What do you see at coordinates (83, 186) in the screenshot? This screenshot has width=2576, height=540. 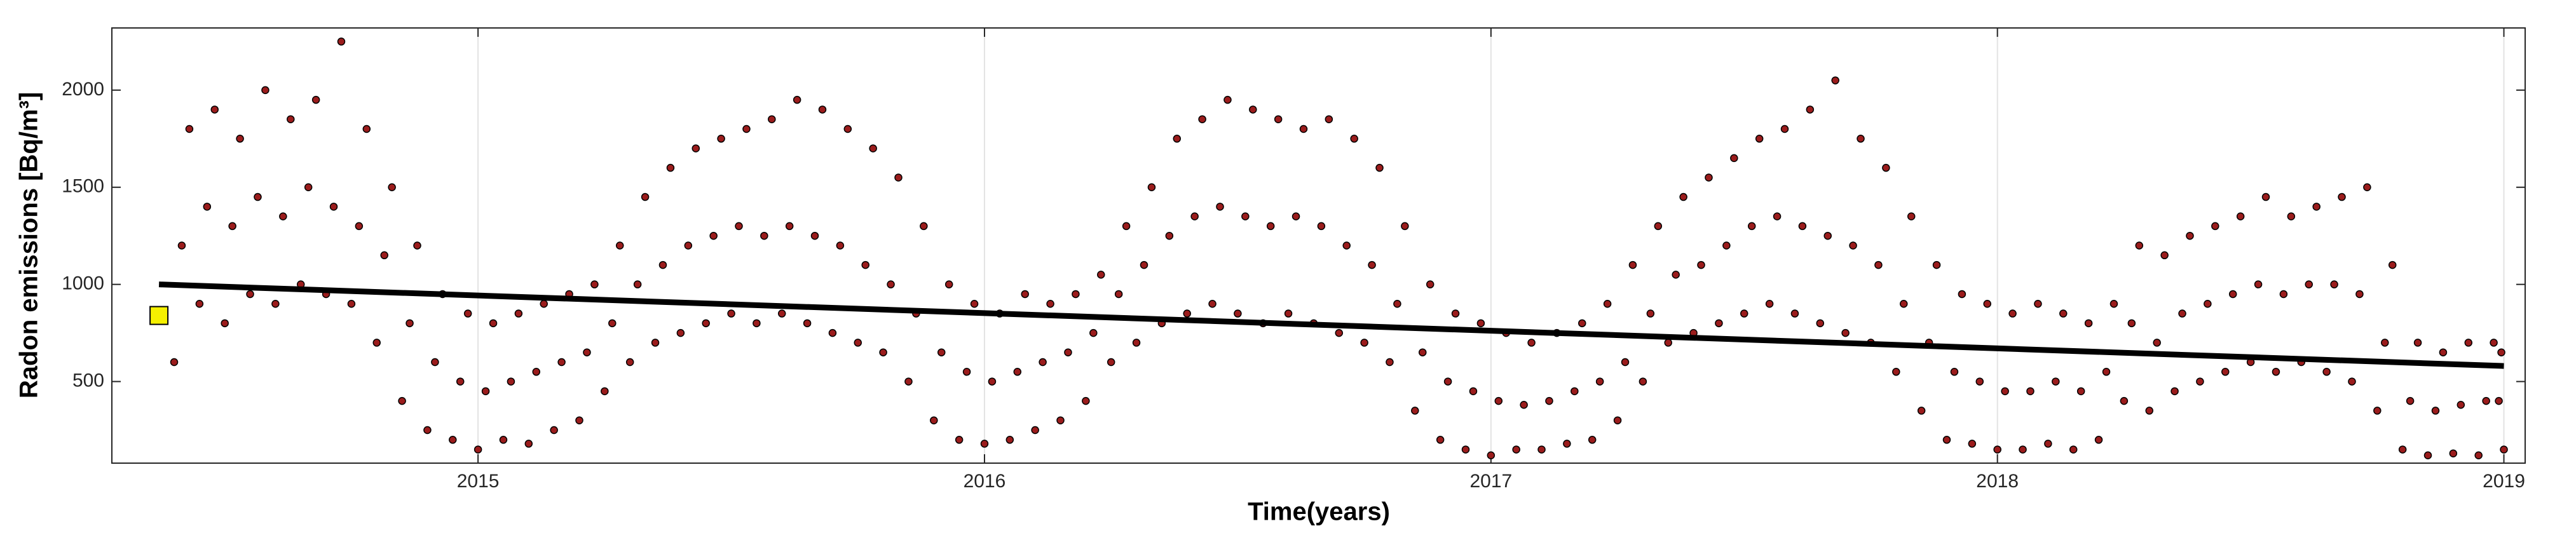 I see `y-tick-label: 1500` at bounding box center [83, 186].